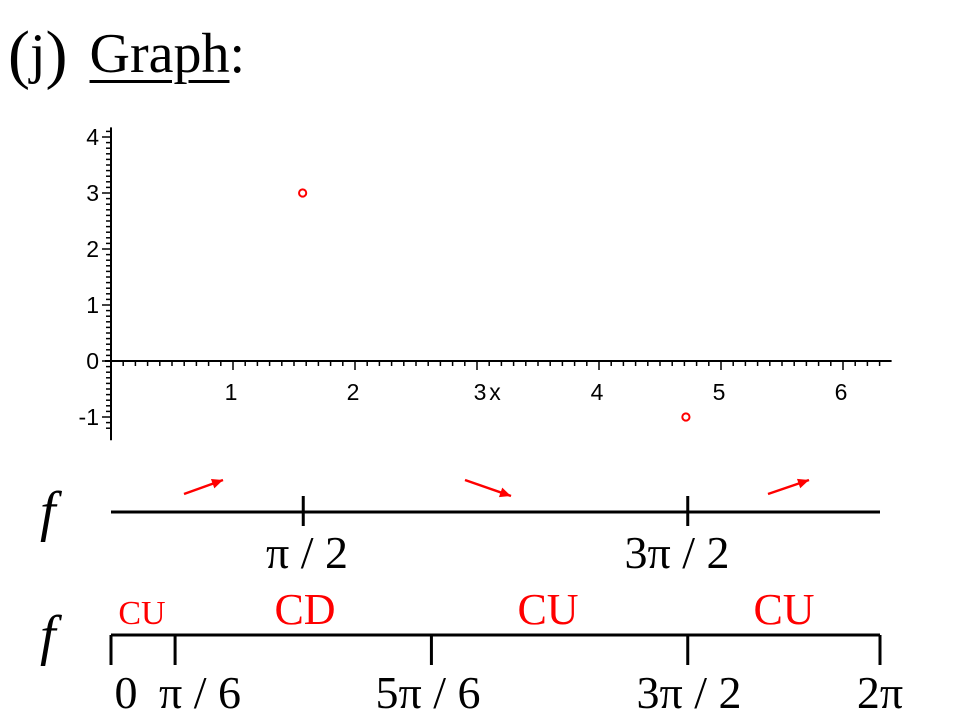 This screenshot has width=960, height=720. I want to click on y-tick-label: -1, so click(89, 417).